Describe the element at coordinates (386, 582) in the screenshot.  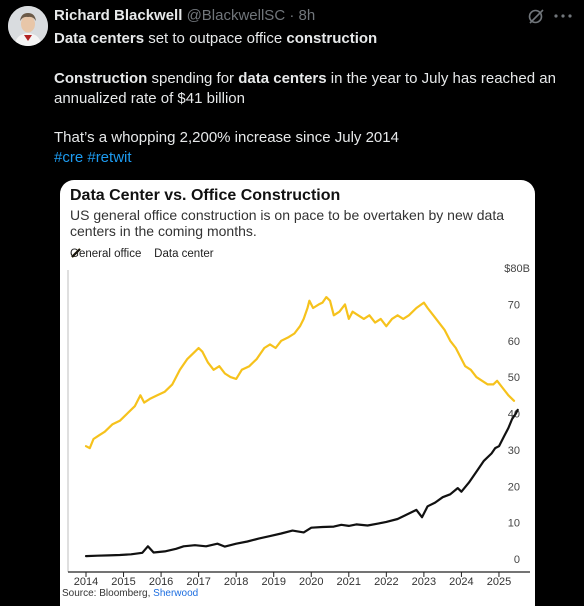
I see `x-tick-label: 2022` at that location.